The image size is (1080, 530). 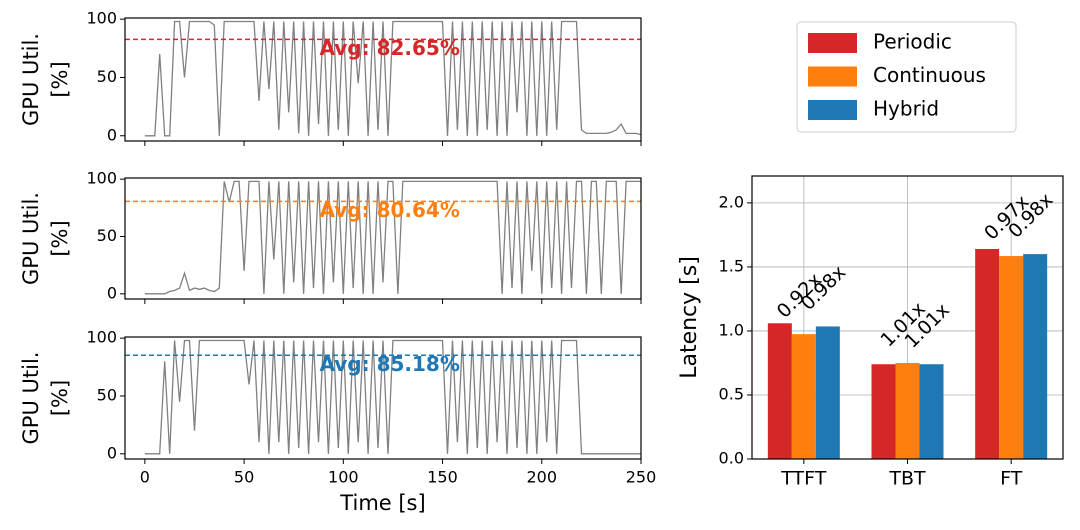 What do you see at coordinates (907, 479) in the screenshot?
I see `x-tick-label: TBT` at bounding box center [907, 479].